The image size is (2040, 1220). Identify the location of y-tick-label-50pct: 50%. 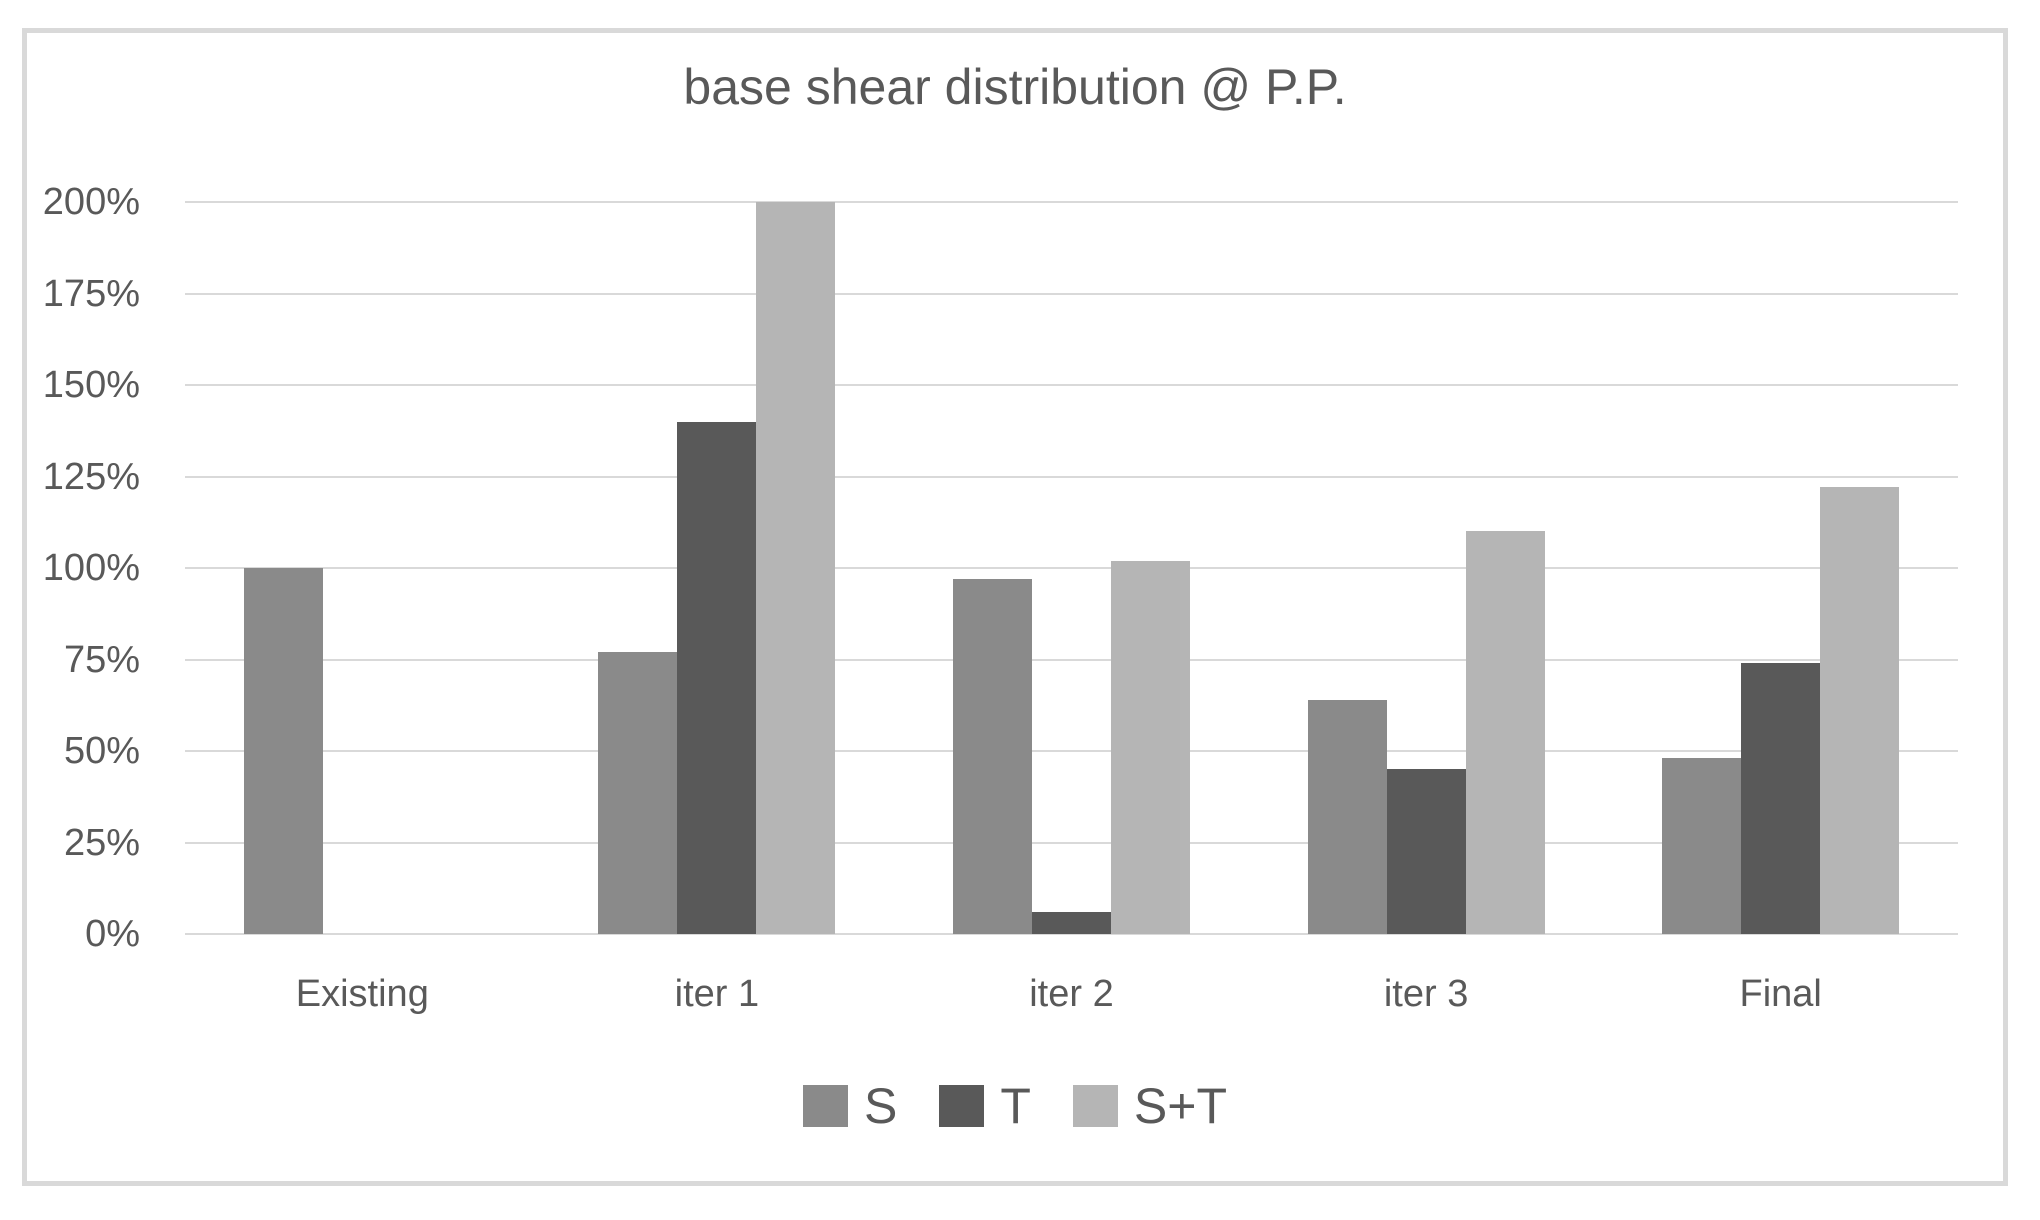
(101, 751).